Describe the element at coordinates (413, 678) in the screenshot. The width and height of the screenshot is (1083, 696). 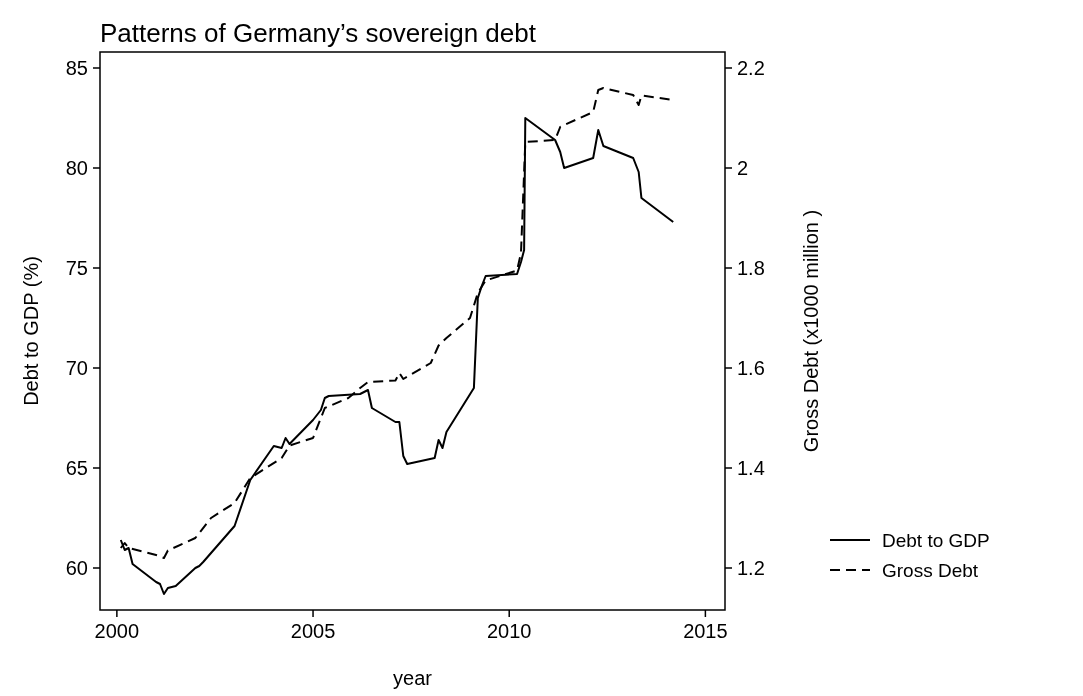
I see `x-axis-title: year` at that location.